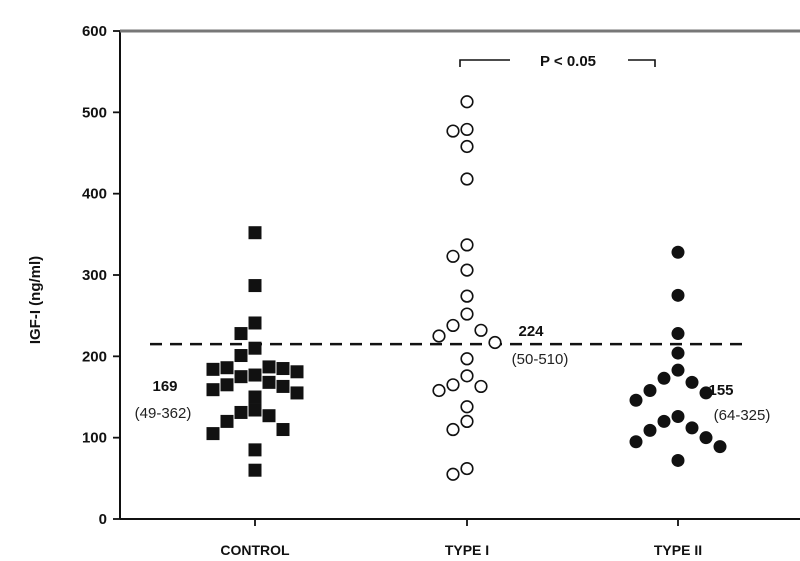 The height and width of the screenshot is (561, 800). What do you see at coordinates (255, 550) in the screenshot?
I see `x-category-label: CONTROL` at bounding box center [255, 550].